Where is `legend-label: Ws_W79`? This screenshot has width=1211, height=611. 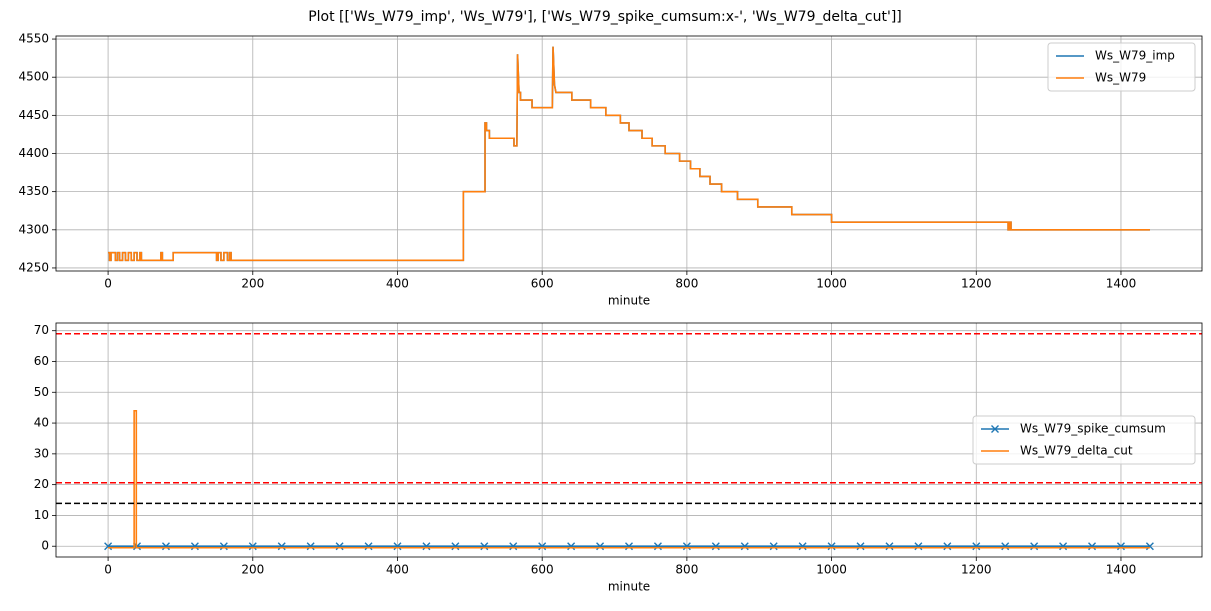 legend-label: Ws_W79 is located at coordinates (1120, 78).